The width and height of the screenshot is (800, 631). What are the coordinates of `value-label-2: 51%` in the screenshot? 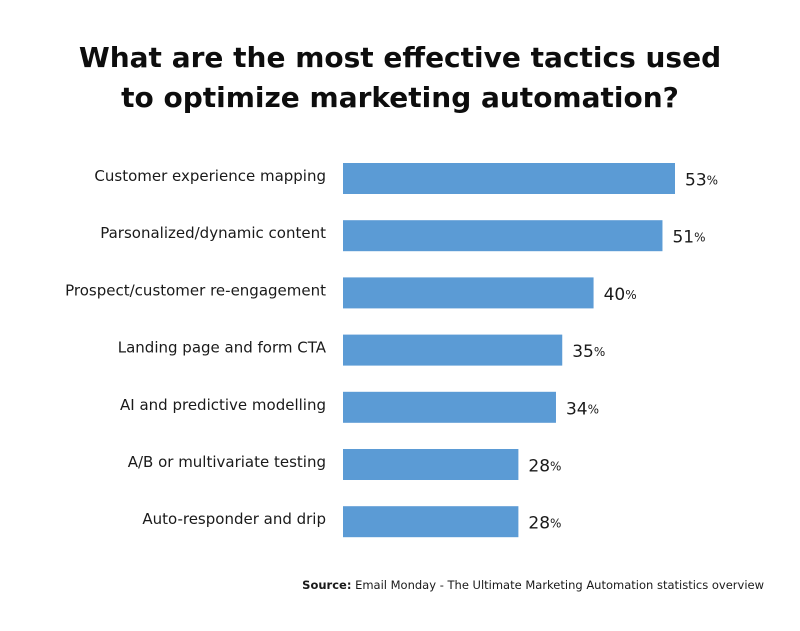 It's located at (688, 238).